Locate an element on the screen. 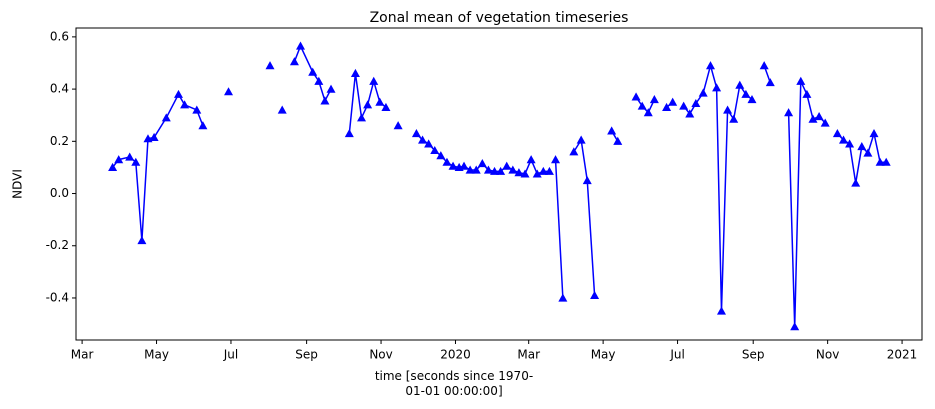 Image resolution: width=935 pixels, height=409 pixels. x-tick-label: 2020 is located at coordinates (455, 355).